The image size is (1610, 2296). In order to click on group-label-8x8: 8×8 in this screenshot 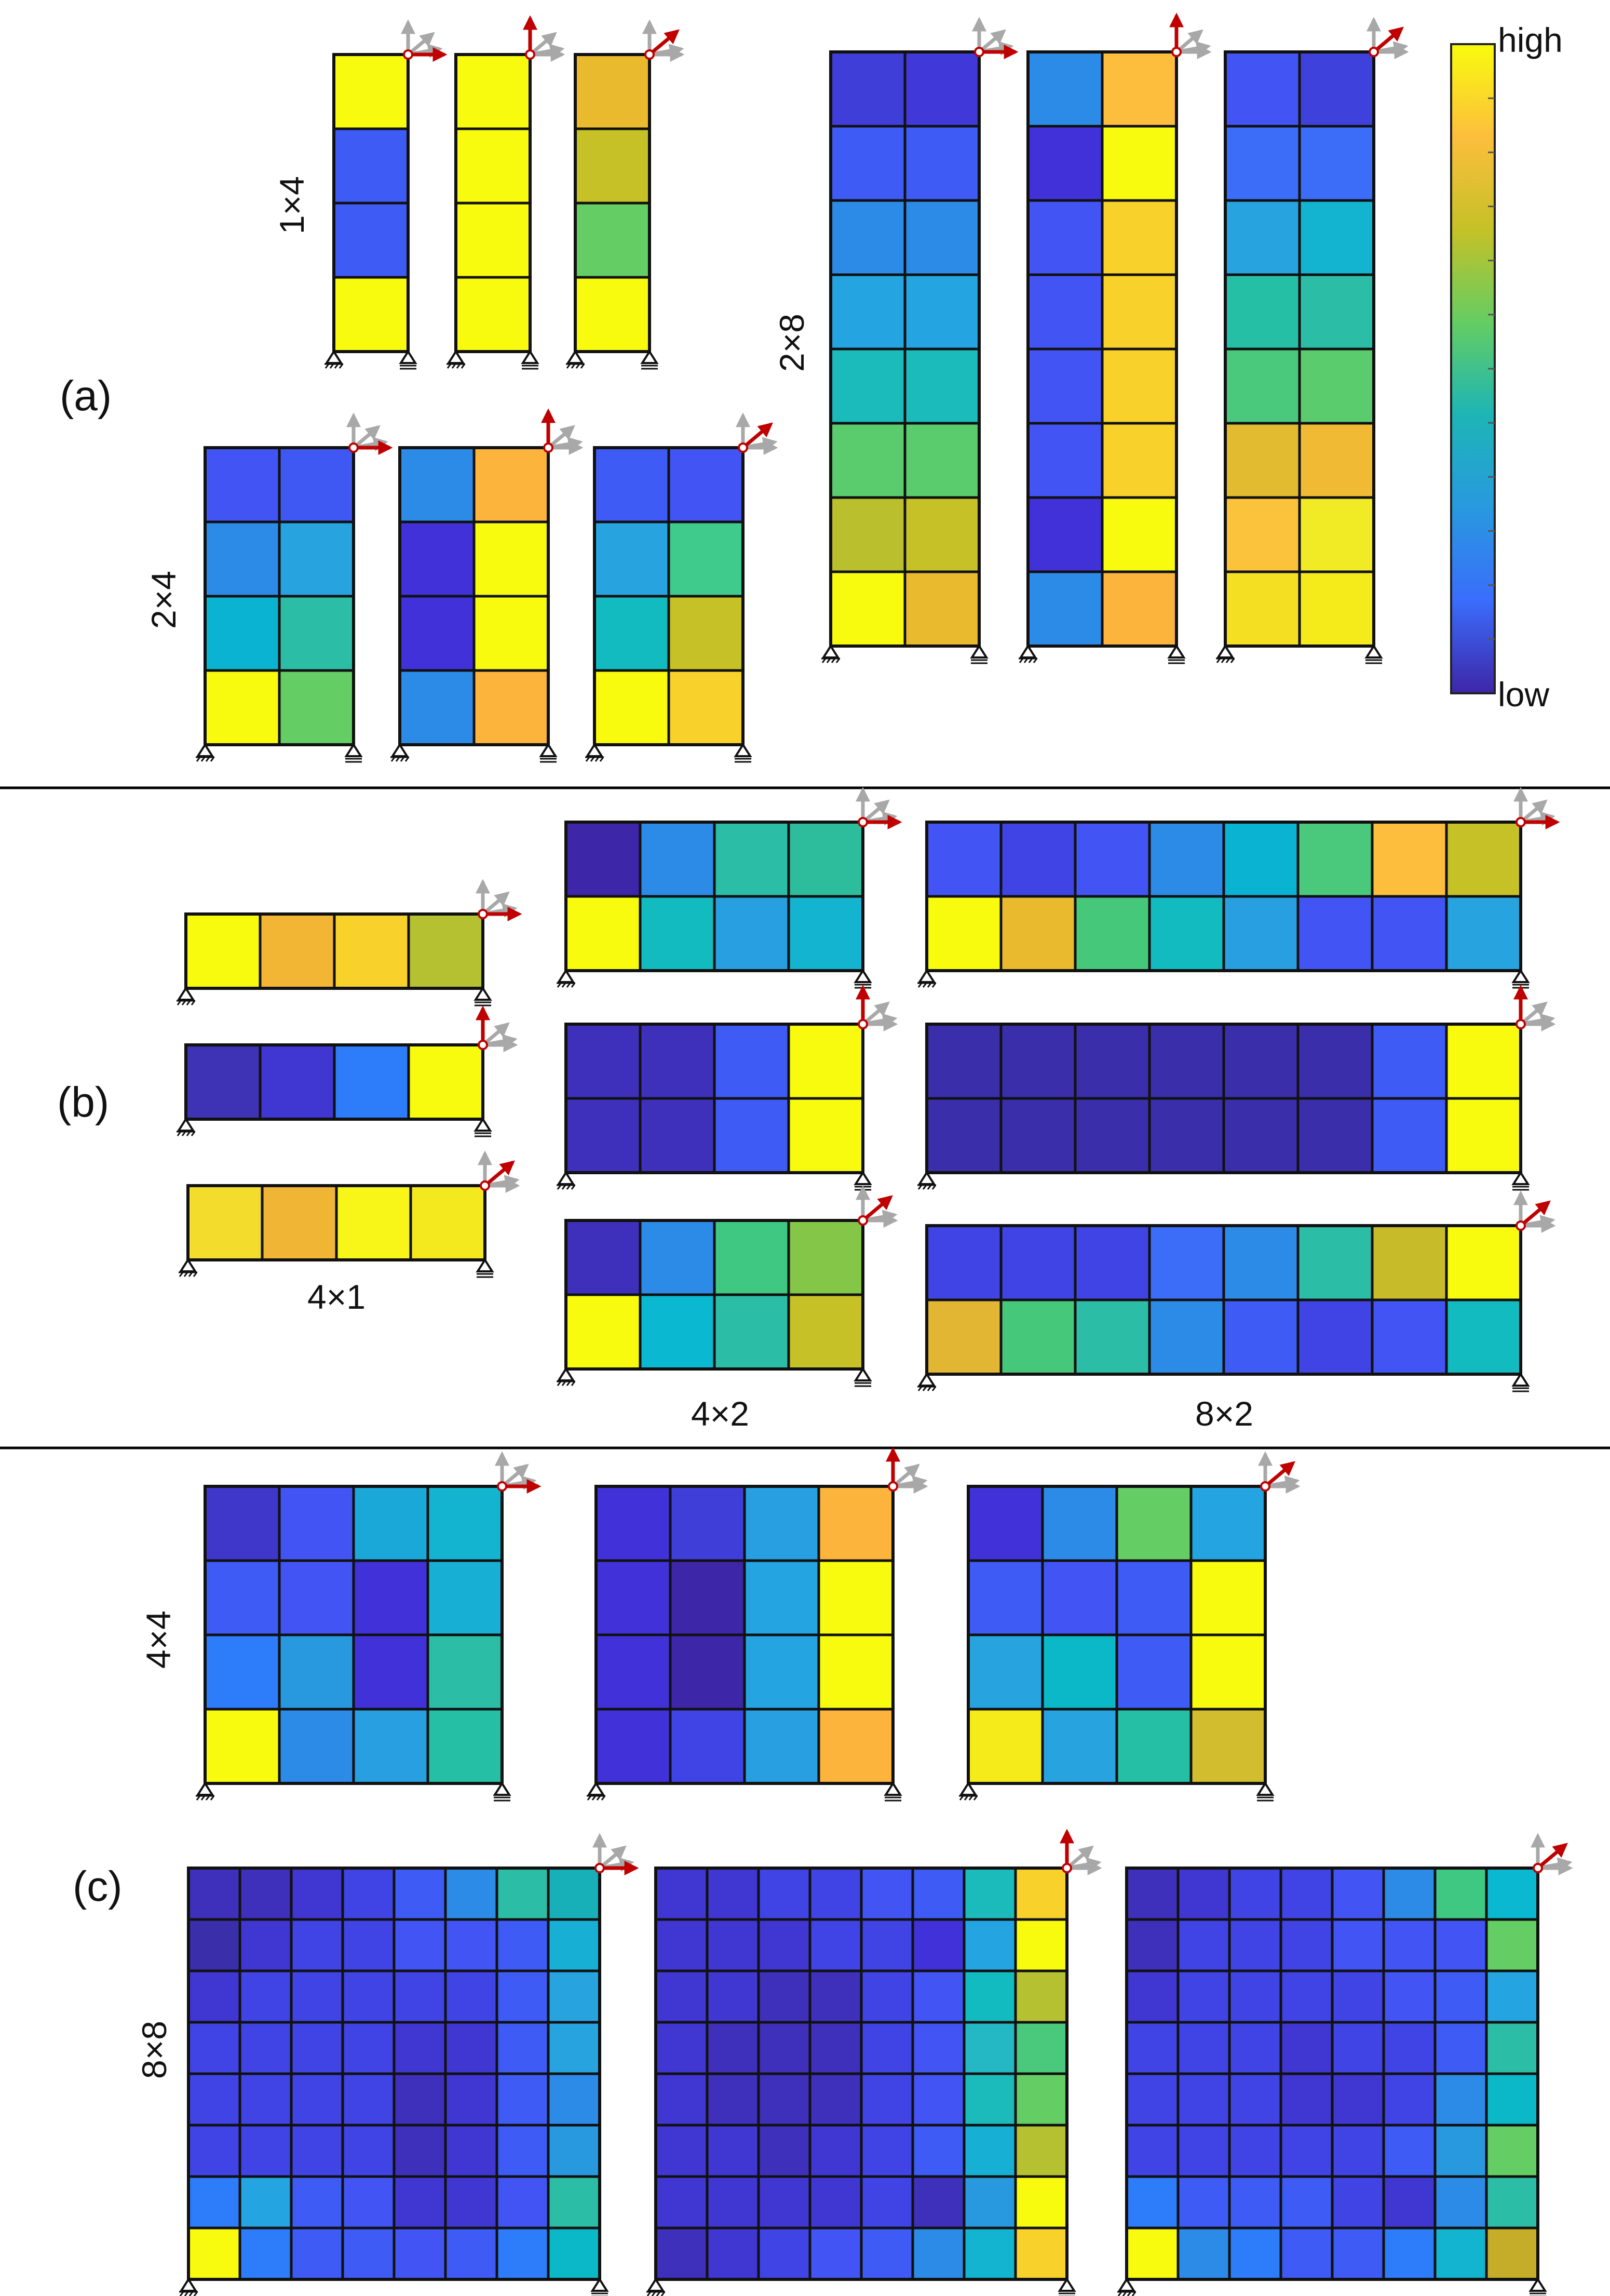, I will do `click(154, 2050)`.